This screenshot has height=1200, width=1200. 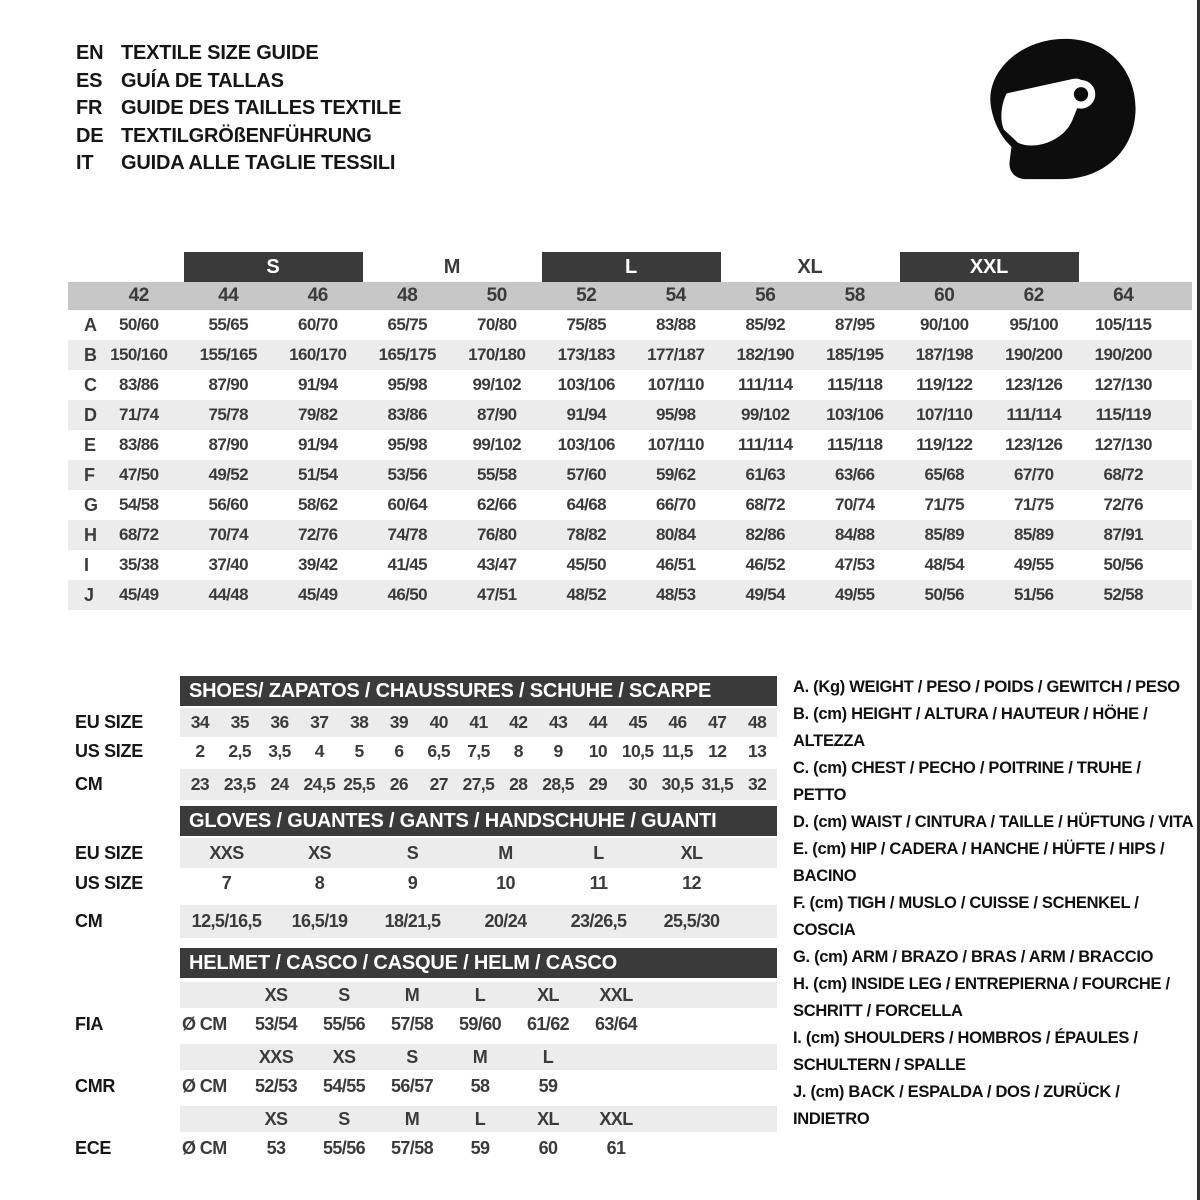 What do you see at coordinates (412, 921) in the screenshot?
I see `size-value: 18/21,5` at bounding box center [412, 921].